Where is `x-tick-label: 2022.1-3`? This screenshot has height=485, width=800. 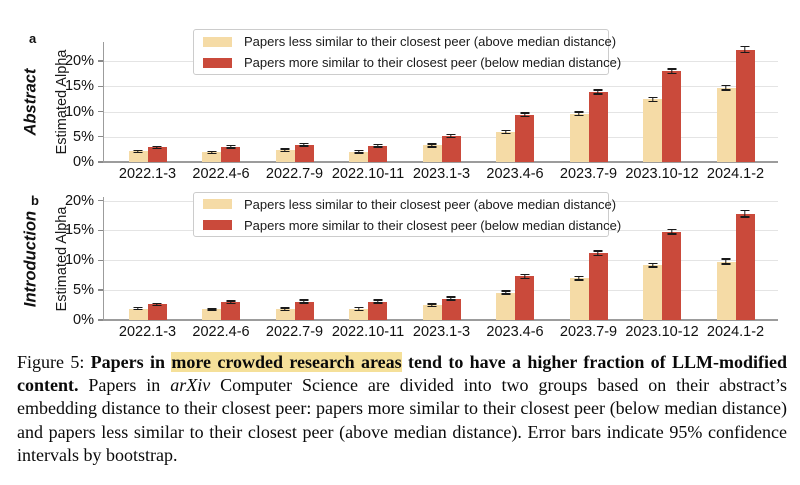 x-tick-label: 2022.1-3 is located at coordinates (147, 174).